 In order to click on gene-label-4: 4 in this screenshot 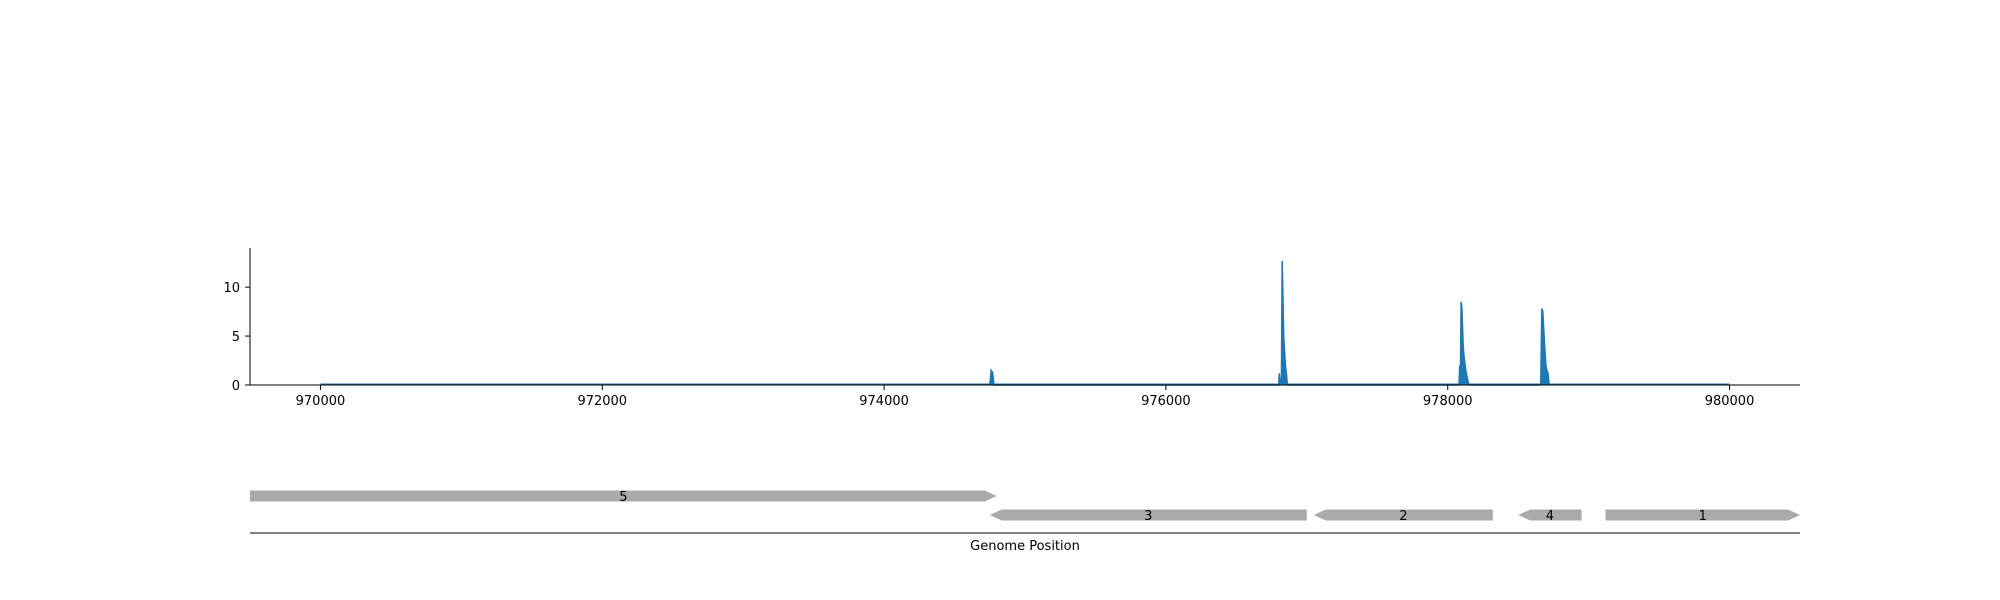, I will do `click(1550, 516)`.